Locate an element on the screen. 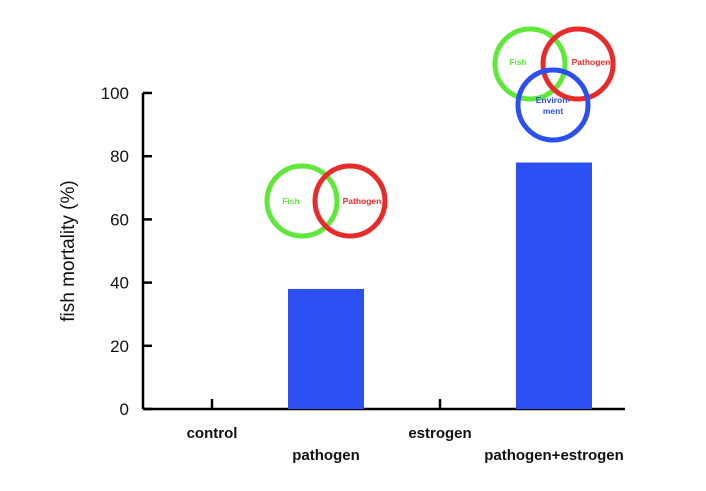 The image size is (706, 491). x-tick-label: pathogen is located at coordinates (326, 455).